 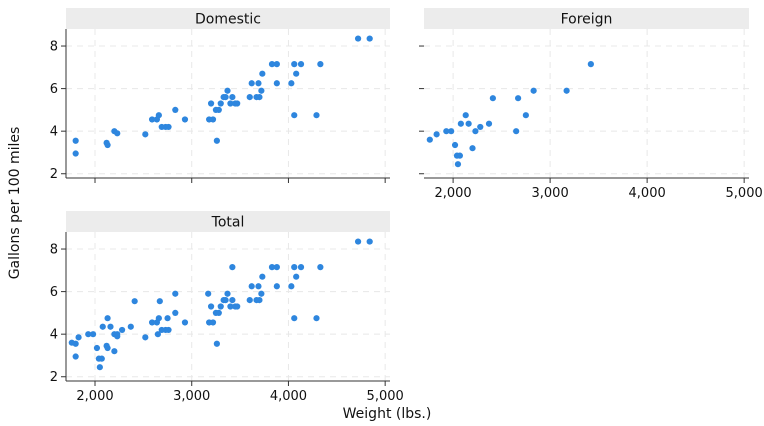 I want to click on panel-foreign-points, so click(x=510, y=114).